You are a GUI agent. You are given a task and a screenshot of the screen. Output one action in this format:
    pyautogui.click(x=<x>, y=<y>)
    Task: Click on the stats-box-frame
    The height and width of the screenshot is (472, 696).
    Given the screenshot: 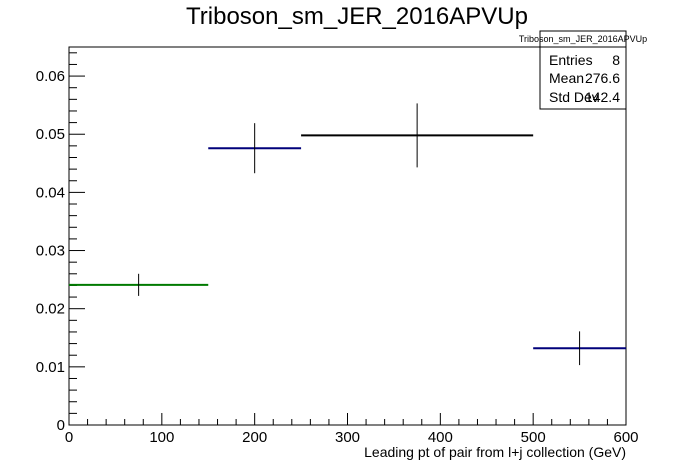 What is the action you would take?
    pyautogui.click(x=583, y=70)
    